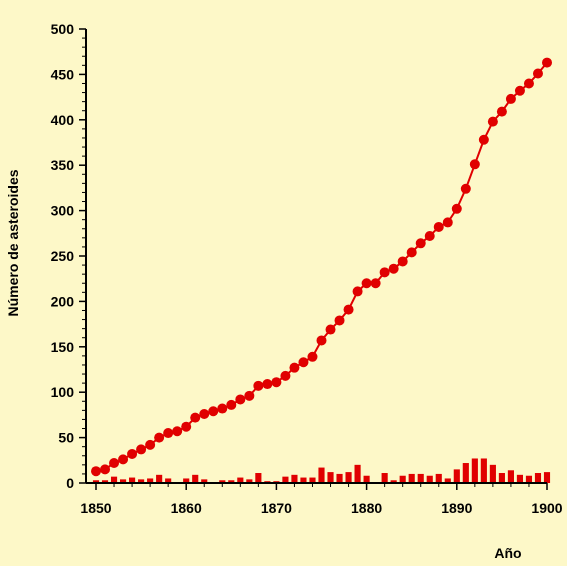 The height and width of the screenshot is (566, 567). I want to click on y-axis-title: Número de asteroides, so click(13, 242).